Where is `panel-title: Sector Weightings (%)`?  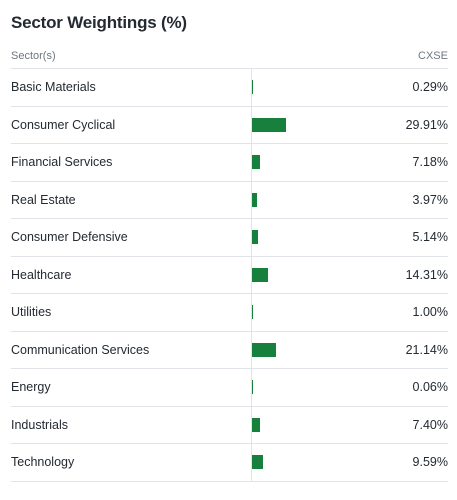 panel-title: Sector Weightings (%) is located at coordinates (99, 22).